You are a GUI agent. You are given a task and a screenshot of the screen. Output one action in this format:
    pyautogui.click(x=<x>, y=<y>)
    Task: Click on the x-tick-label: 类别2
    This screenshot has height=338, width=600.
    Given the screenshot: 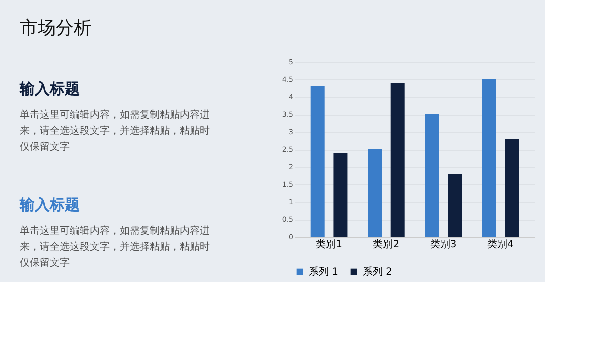 What is the action you would take?
    pyautogui.click(x=386, y=244)
    